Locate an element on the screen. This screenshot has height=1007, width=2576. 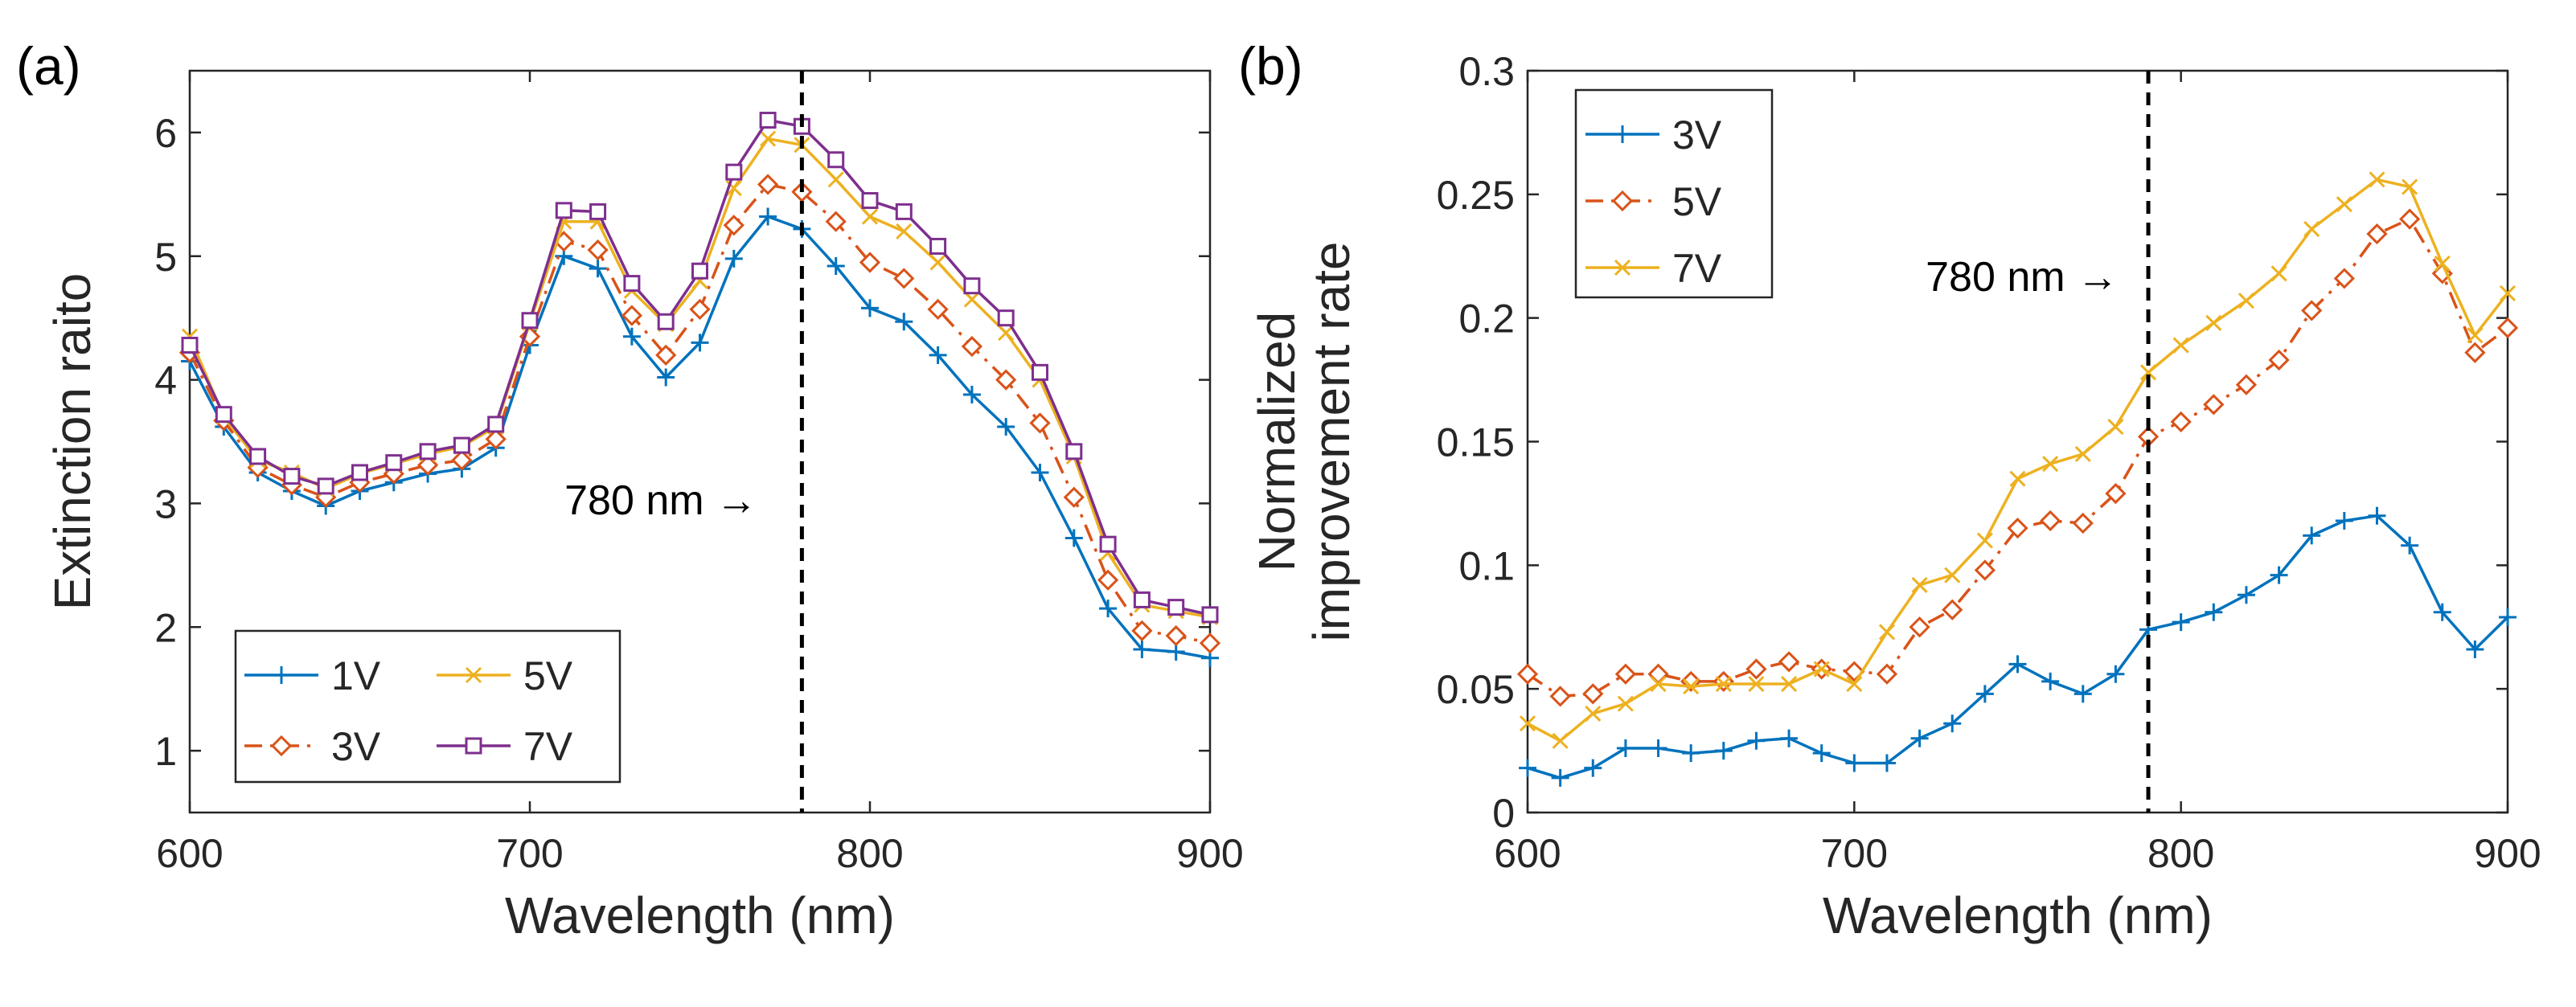
legend-box is located at coordinates (427, 706).